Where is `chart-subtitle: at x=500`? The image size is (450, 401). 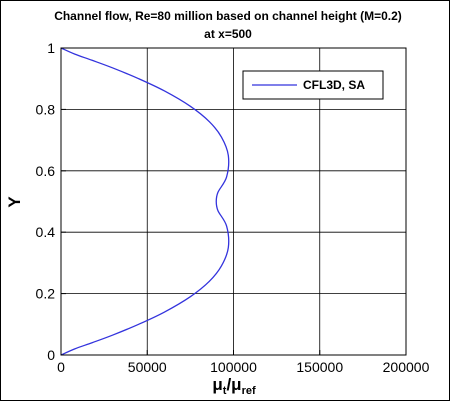
chart-subtitle: at x=500 is located at coordinates (228, 34).